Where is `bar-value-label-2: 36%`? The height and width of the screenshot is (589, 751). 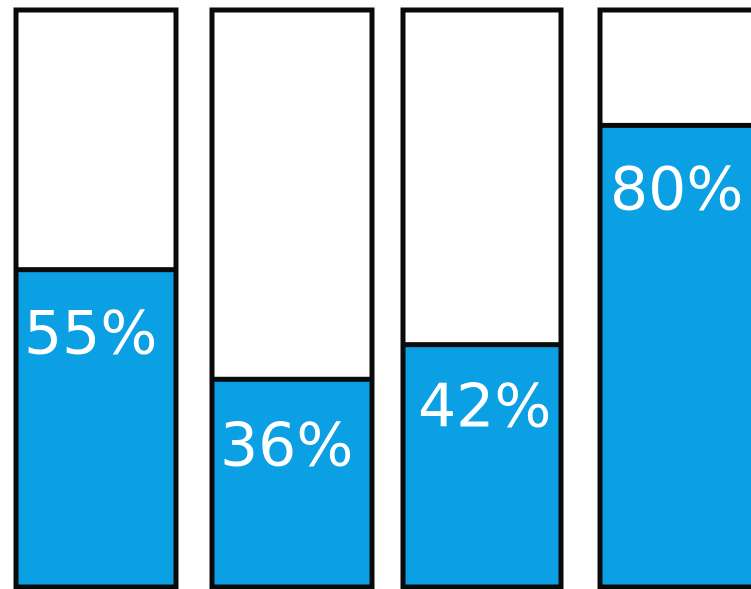
bar-value-label-2: 36% is located at coordinates (286, 445).